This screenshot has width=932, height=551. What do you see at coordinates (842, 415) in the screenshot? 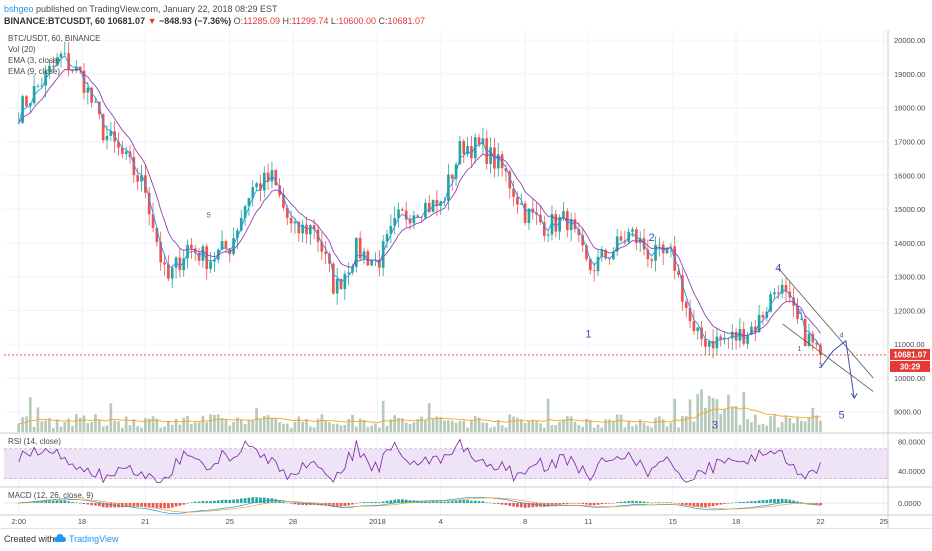
I see `wave-label: 5` at bounding box center [842, 415].